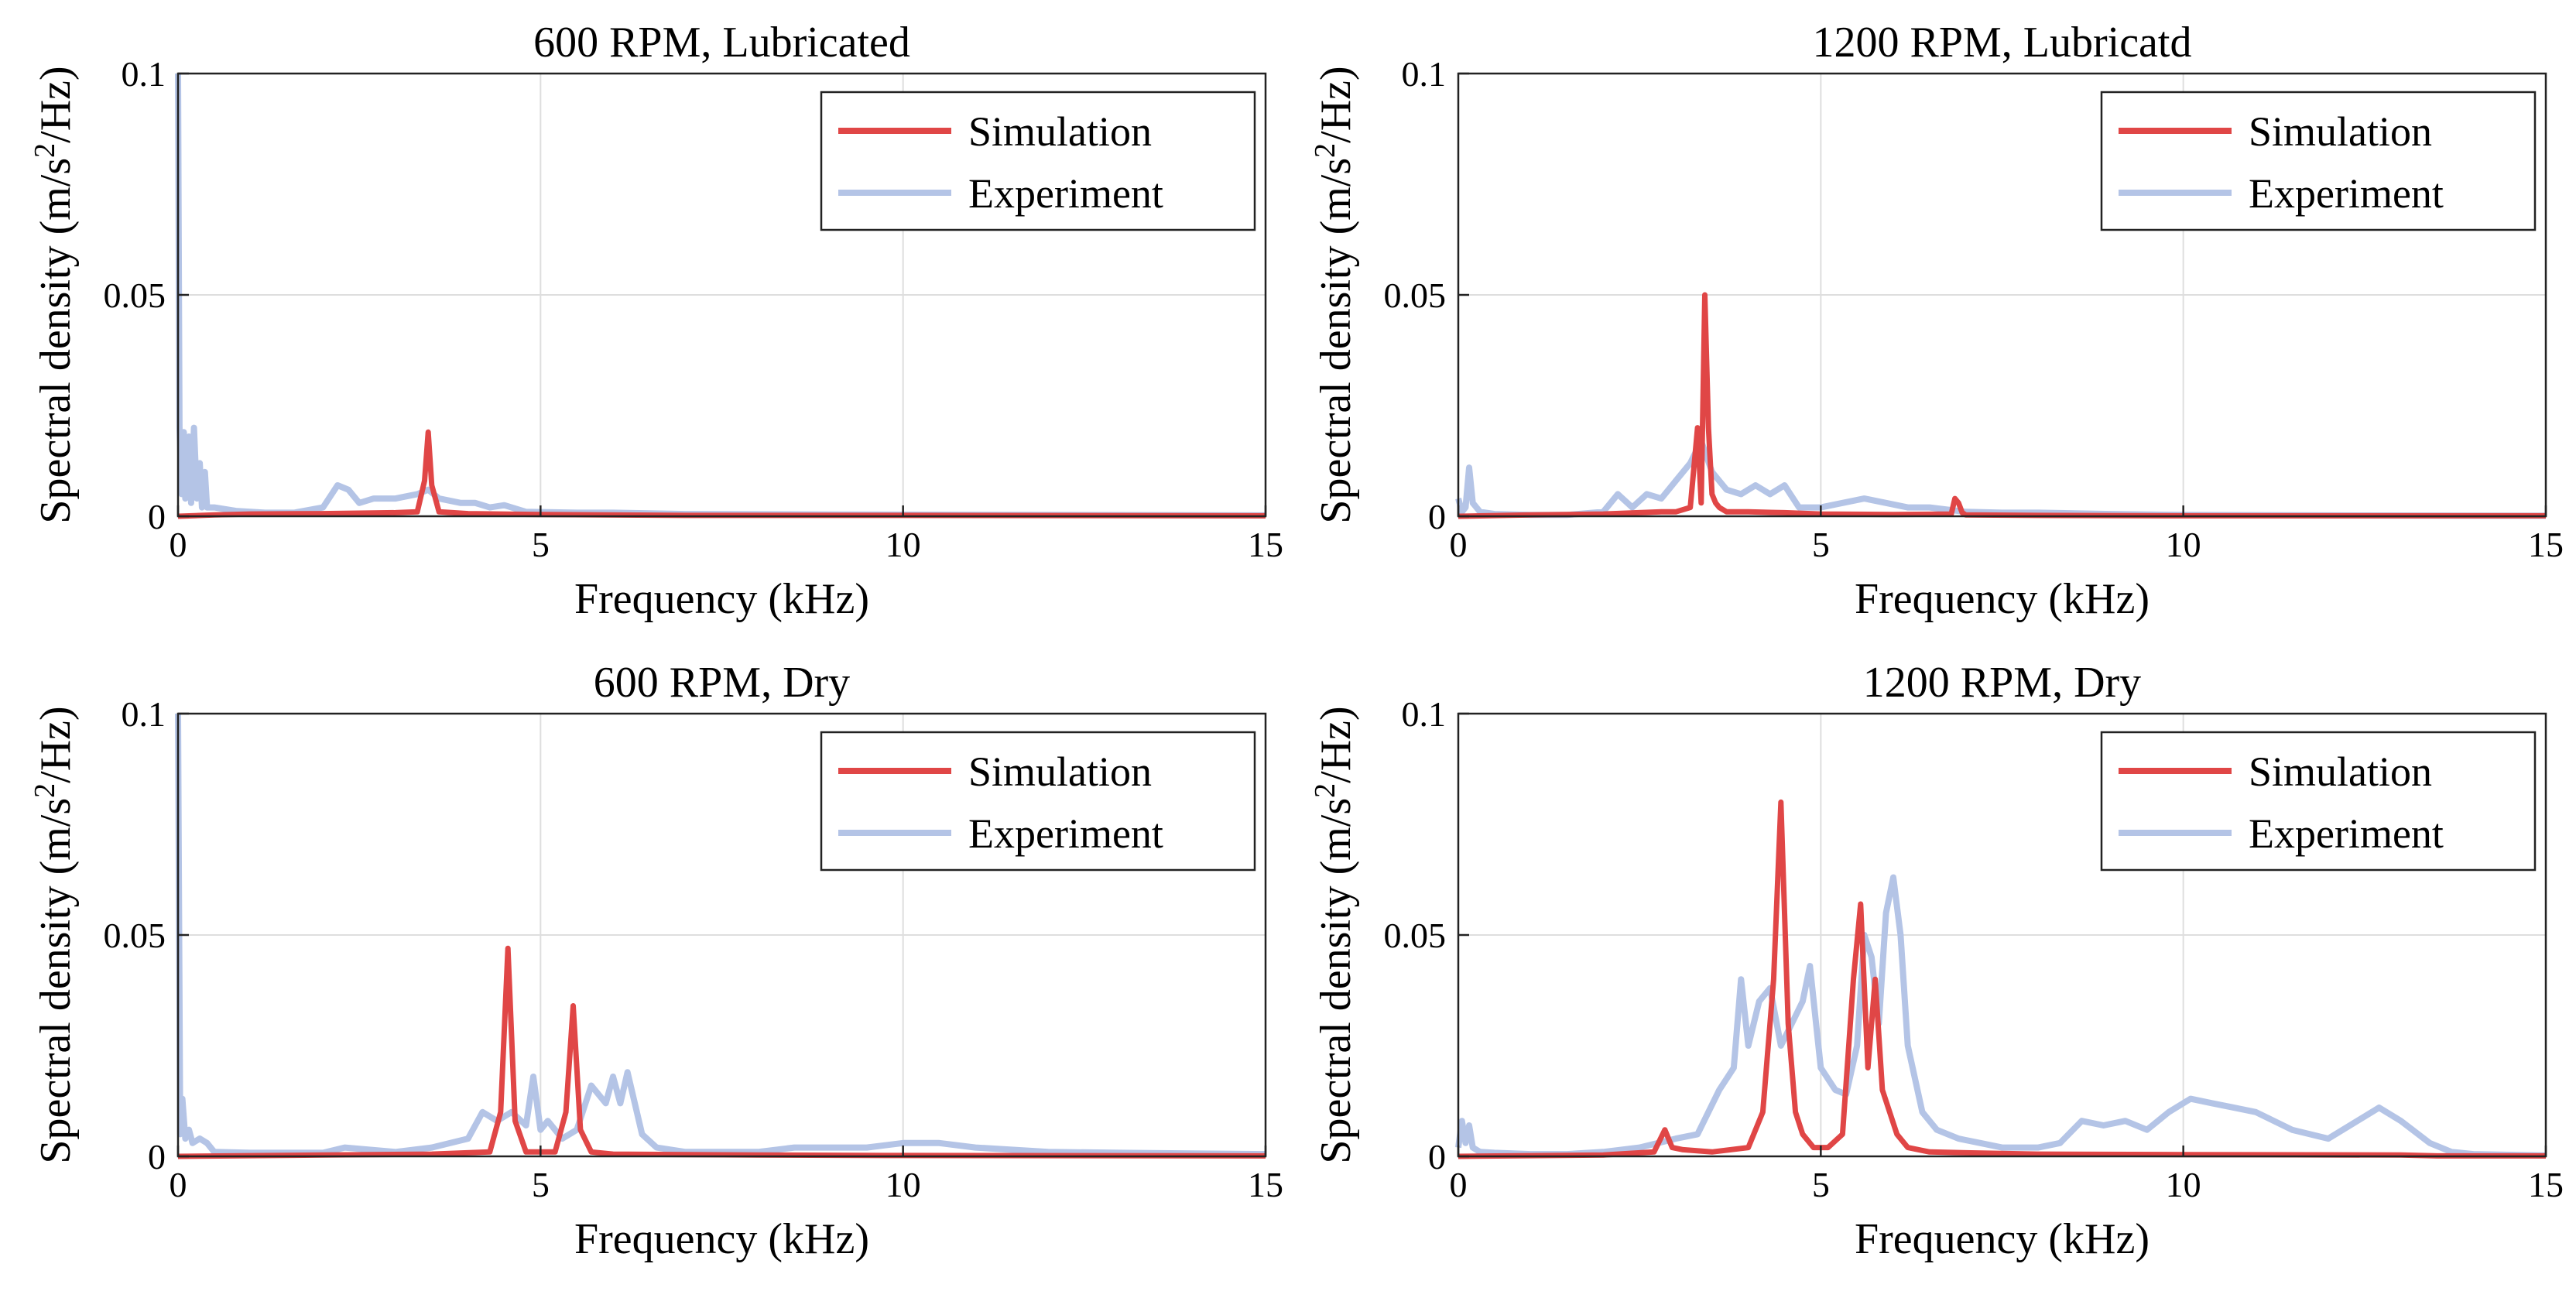 The image size is (2576, 1298). I want to click on chart-title: 1200 RPM, Dry, so click(2002, 683).